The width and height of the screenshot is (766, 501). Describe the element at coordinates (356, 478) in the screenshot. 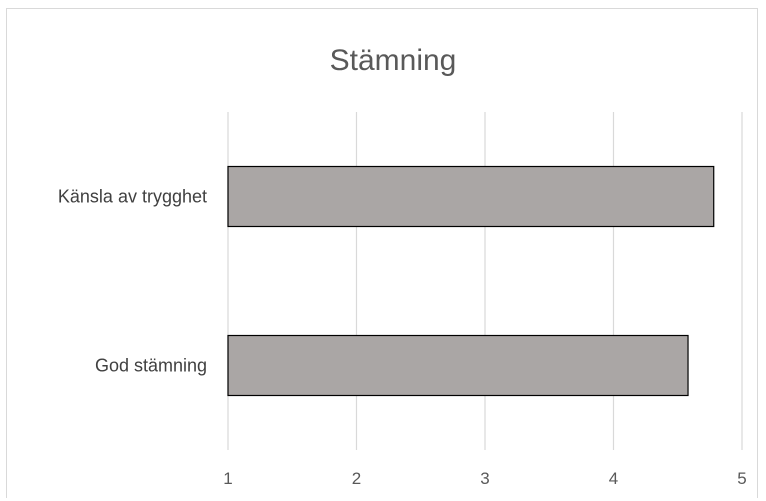

I see `x-tick-label: 2` at that location.